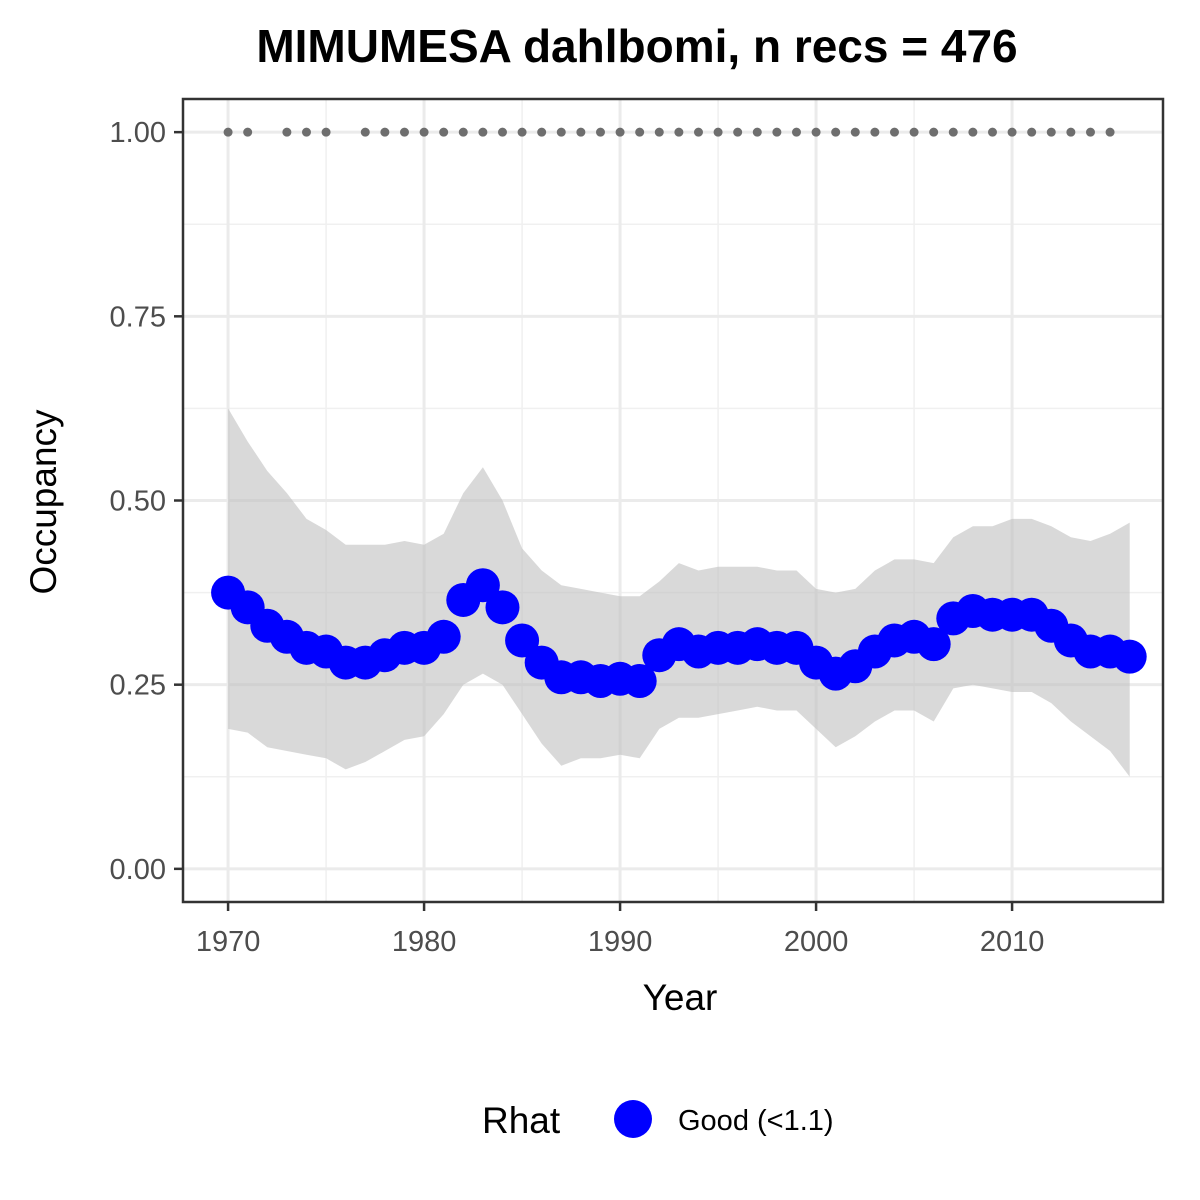 Image resolution: width=1200 pixels, height=1200 pixels. What do you see at coordinates (228, 942) in the screenshot?
I see `x-tick-label: 1970` at bounding box center [228, 942].